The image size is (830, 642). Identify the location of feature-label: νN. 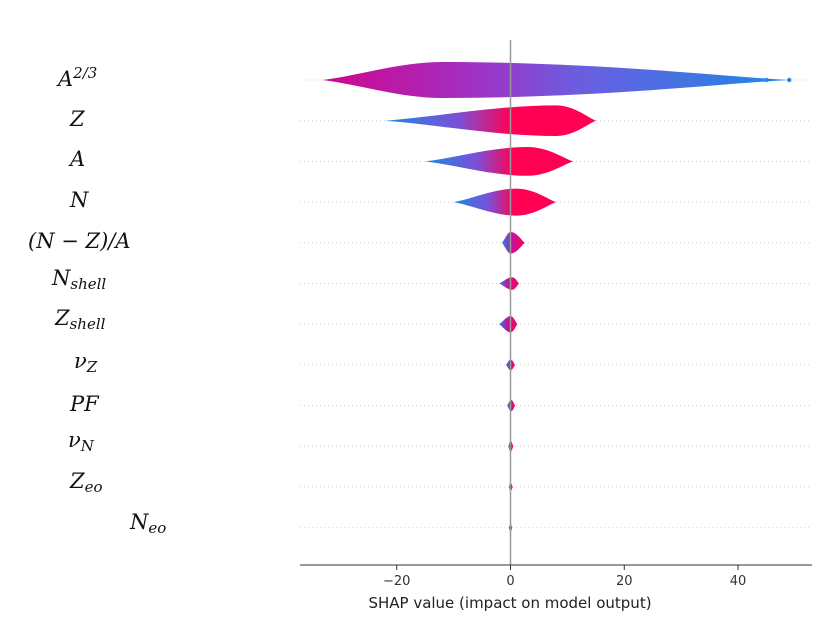
(81, 441).